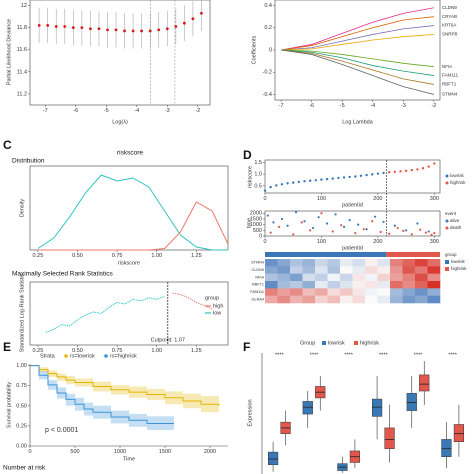 This screenshot has width=474, height=474. Describe the element at coordinates (449, 16) in the screenshot. I see `series-label: CRYAB` at that location.